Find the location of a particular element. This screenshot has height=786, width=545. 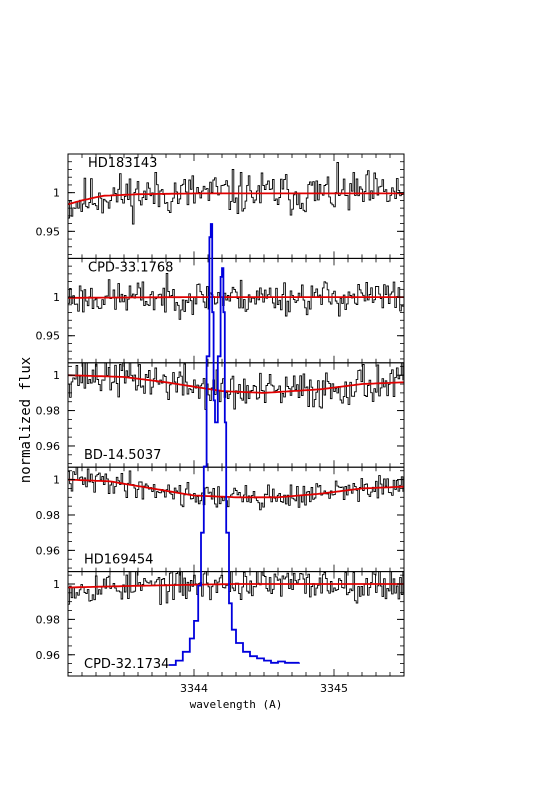

star-label: CPD-33.1768 is located at coordinates (130, 267).